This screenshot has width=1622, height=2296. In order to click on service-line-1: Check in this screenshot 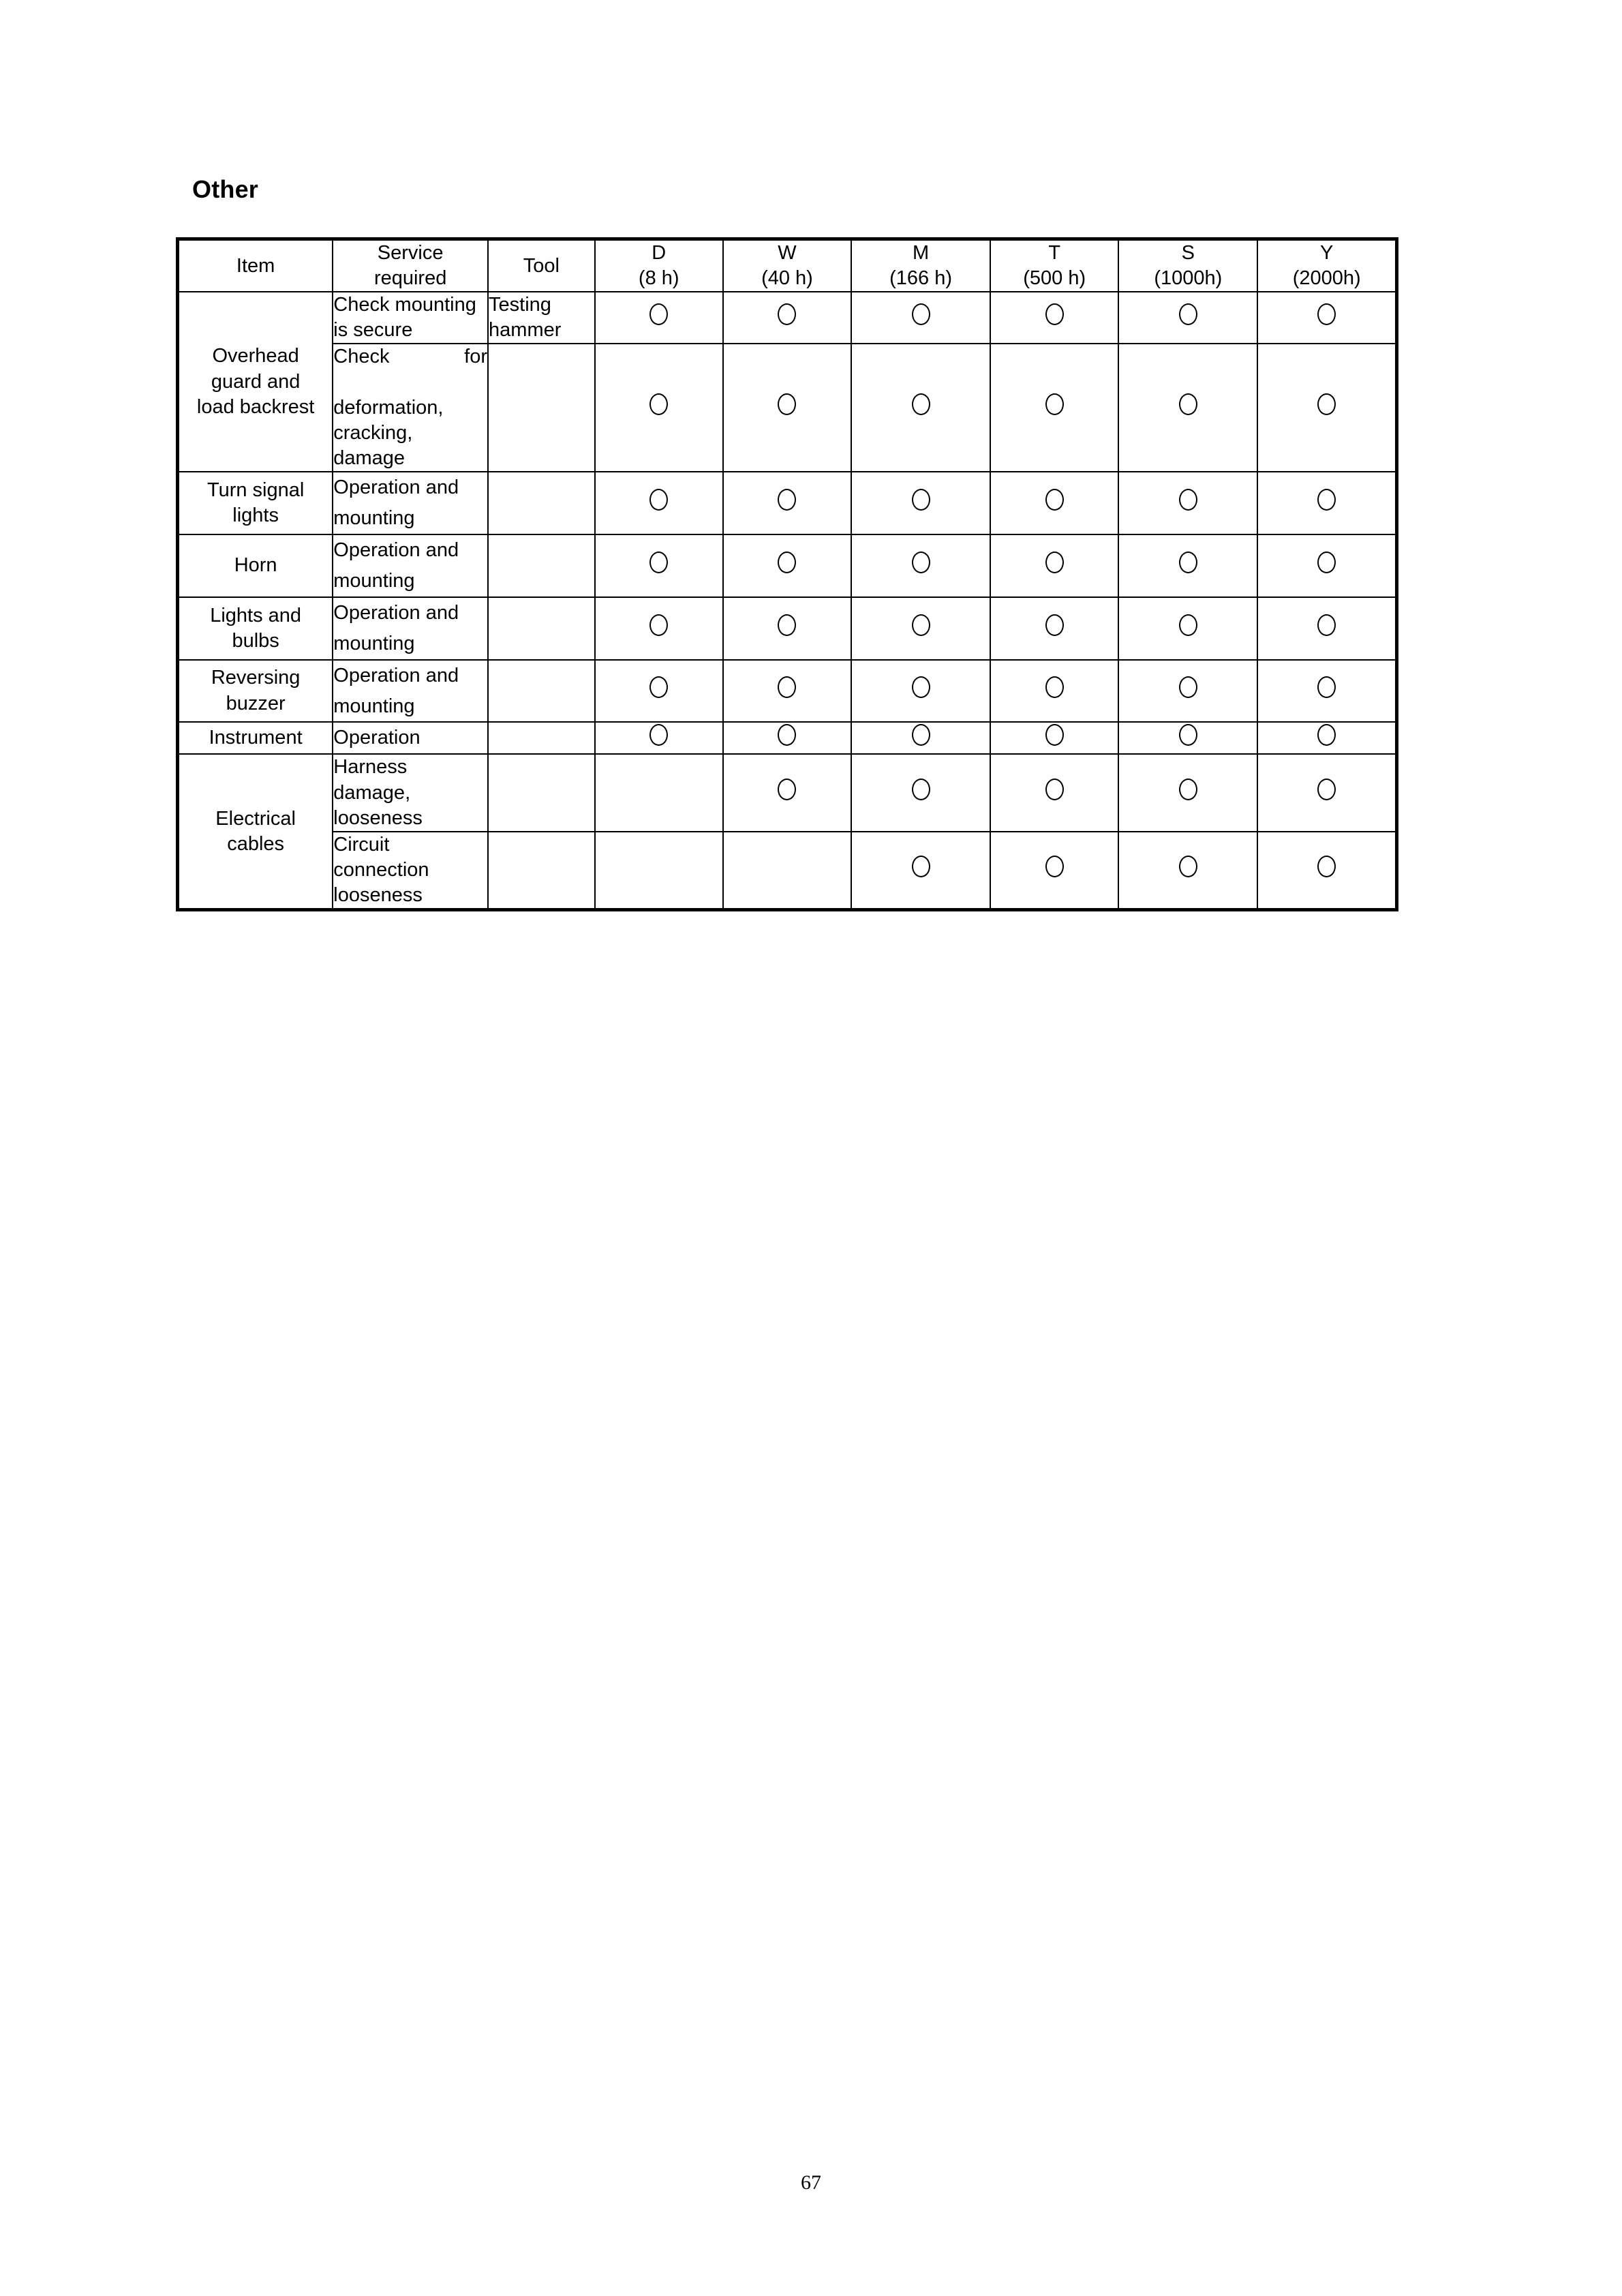, I will do `click(362, 305)`.